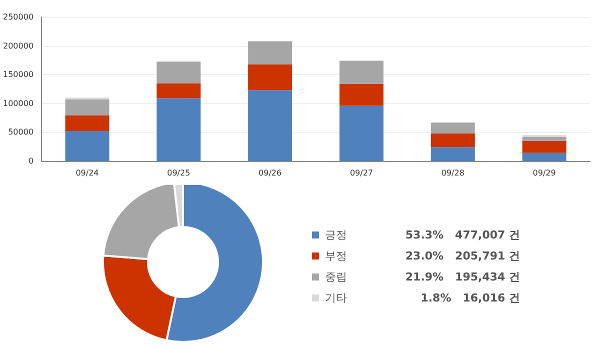  Describe the element at coordinates (336, 277) in the screenshot. I see `legend-label: 중립` at that location.